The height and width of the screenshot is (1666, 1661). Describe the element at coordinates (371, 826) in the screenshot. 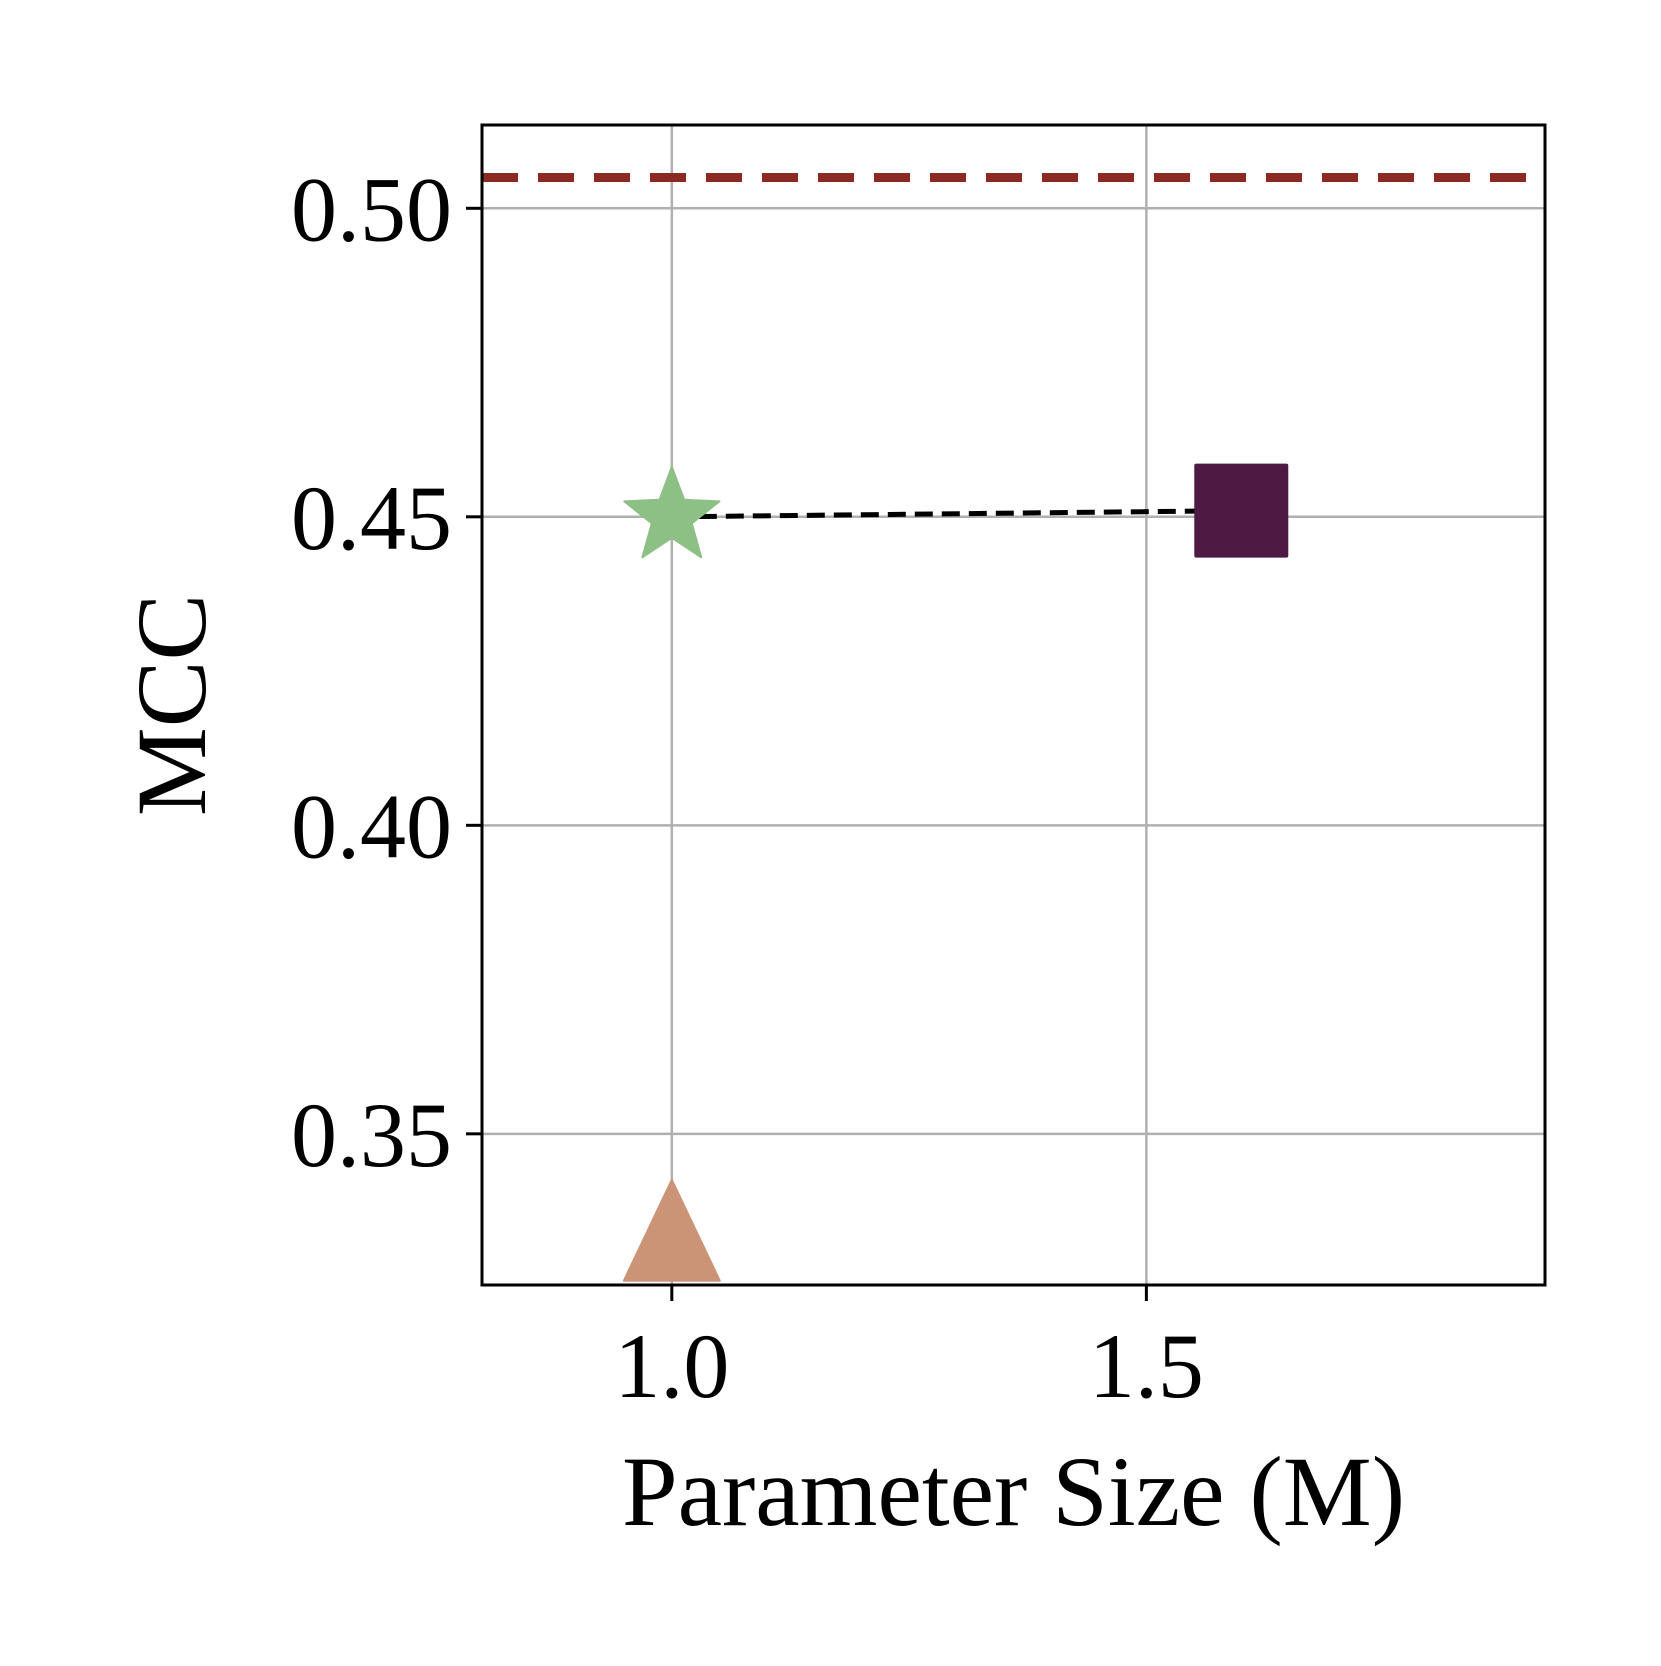

I see `y-tick-label: 0.40` at that location.